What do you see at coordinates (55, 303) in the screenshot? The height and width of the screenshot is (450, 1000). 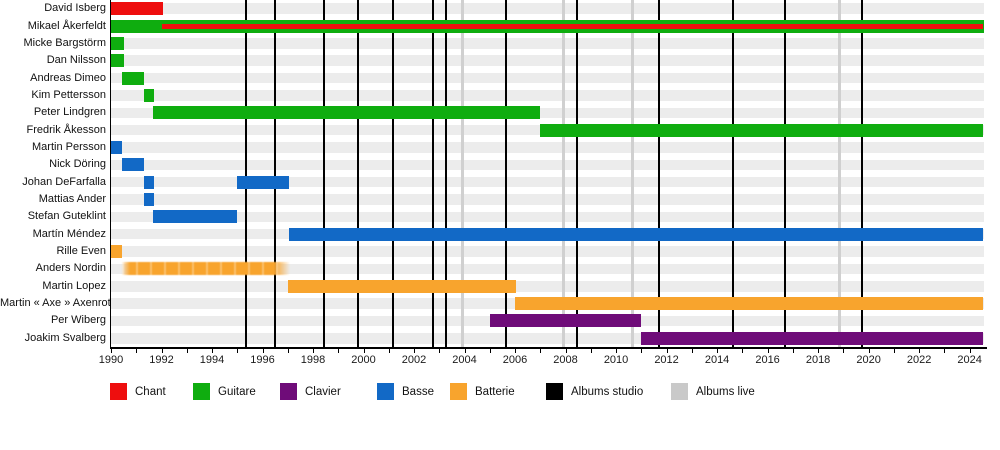 I see `row-label-18: Martin « Axe » Axenrot` at bounding box center [55, 303].